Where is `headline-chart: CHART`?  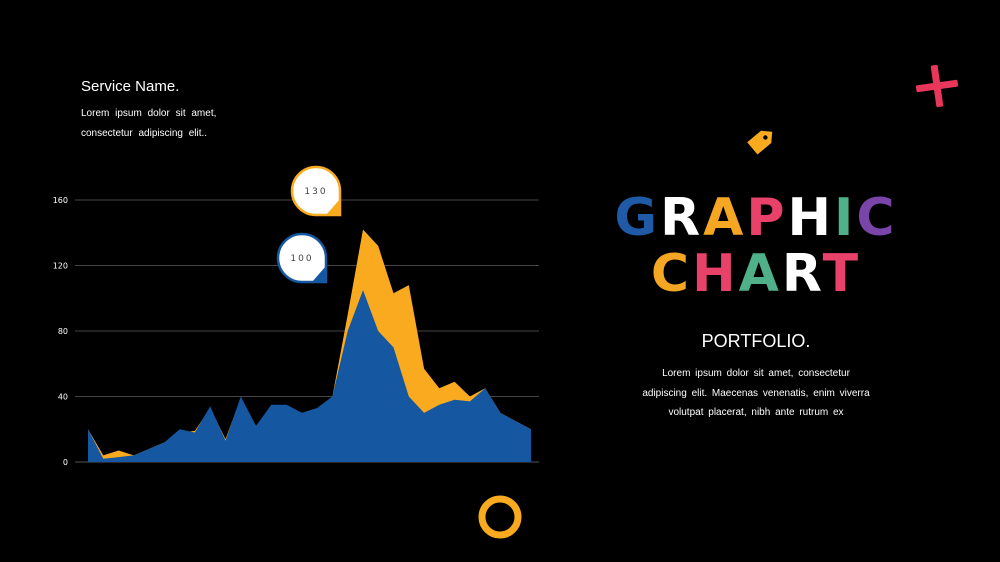
headline-chart: CHART is located at coordinates (756, 274).